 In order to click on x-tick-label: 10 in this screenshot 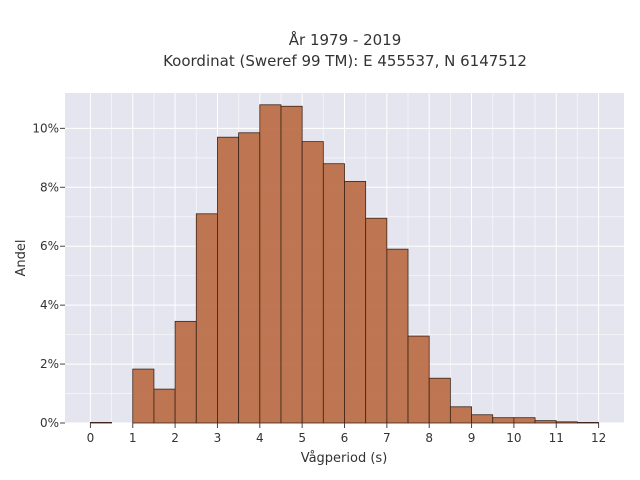, I will do `click(513, 438)`.